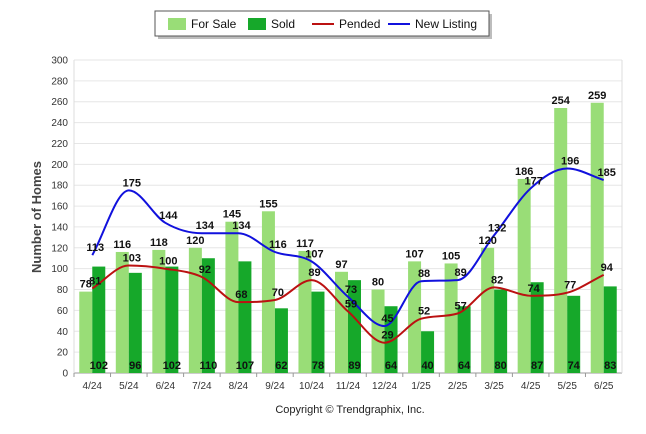  Describe the element at coordinates (132, 259) in the screenshot. I see `label-pended: 103` at that location.